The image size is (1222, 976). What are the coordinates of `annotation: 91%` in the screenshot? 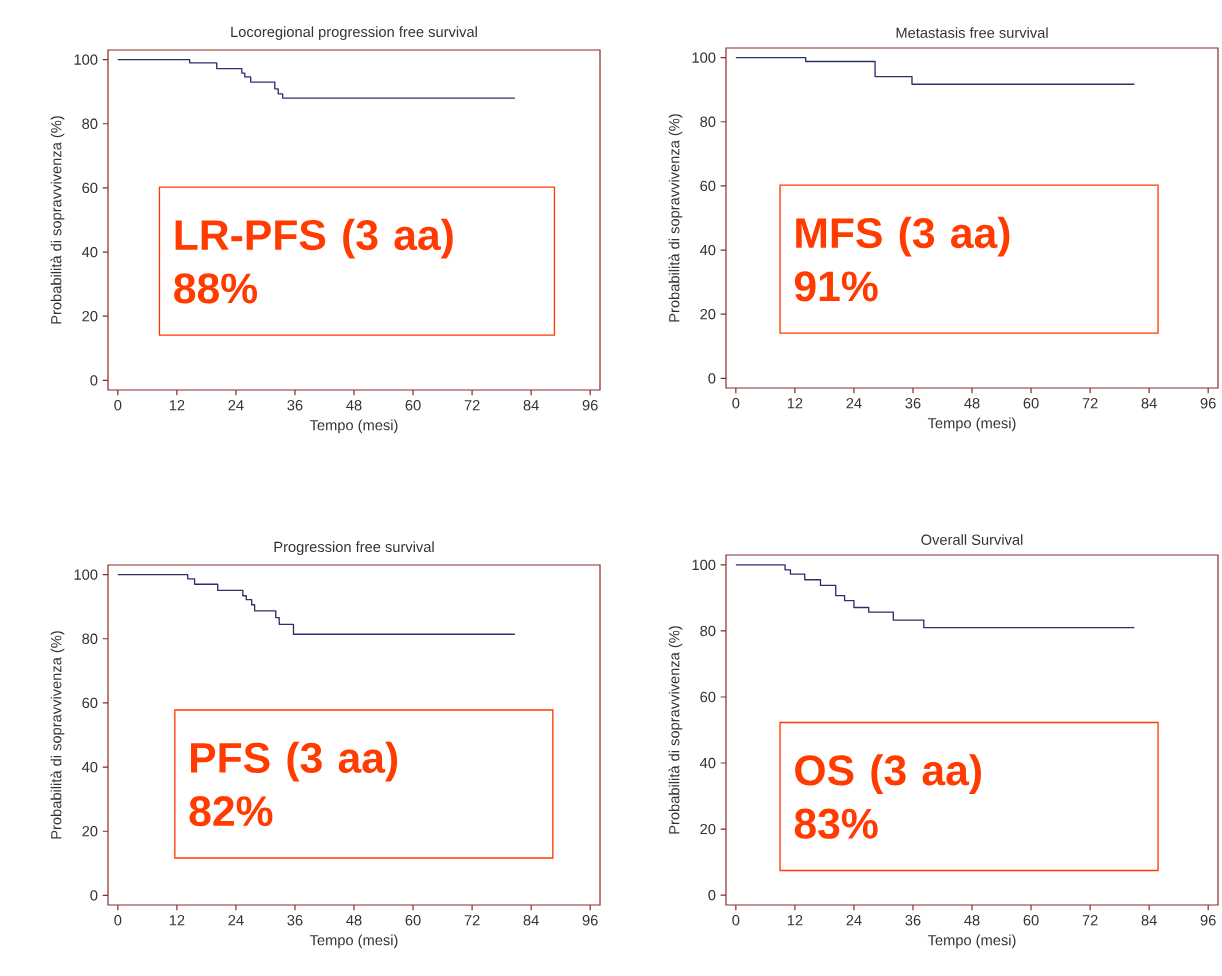 It's located at (836, 286).